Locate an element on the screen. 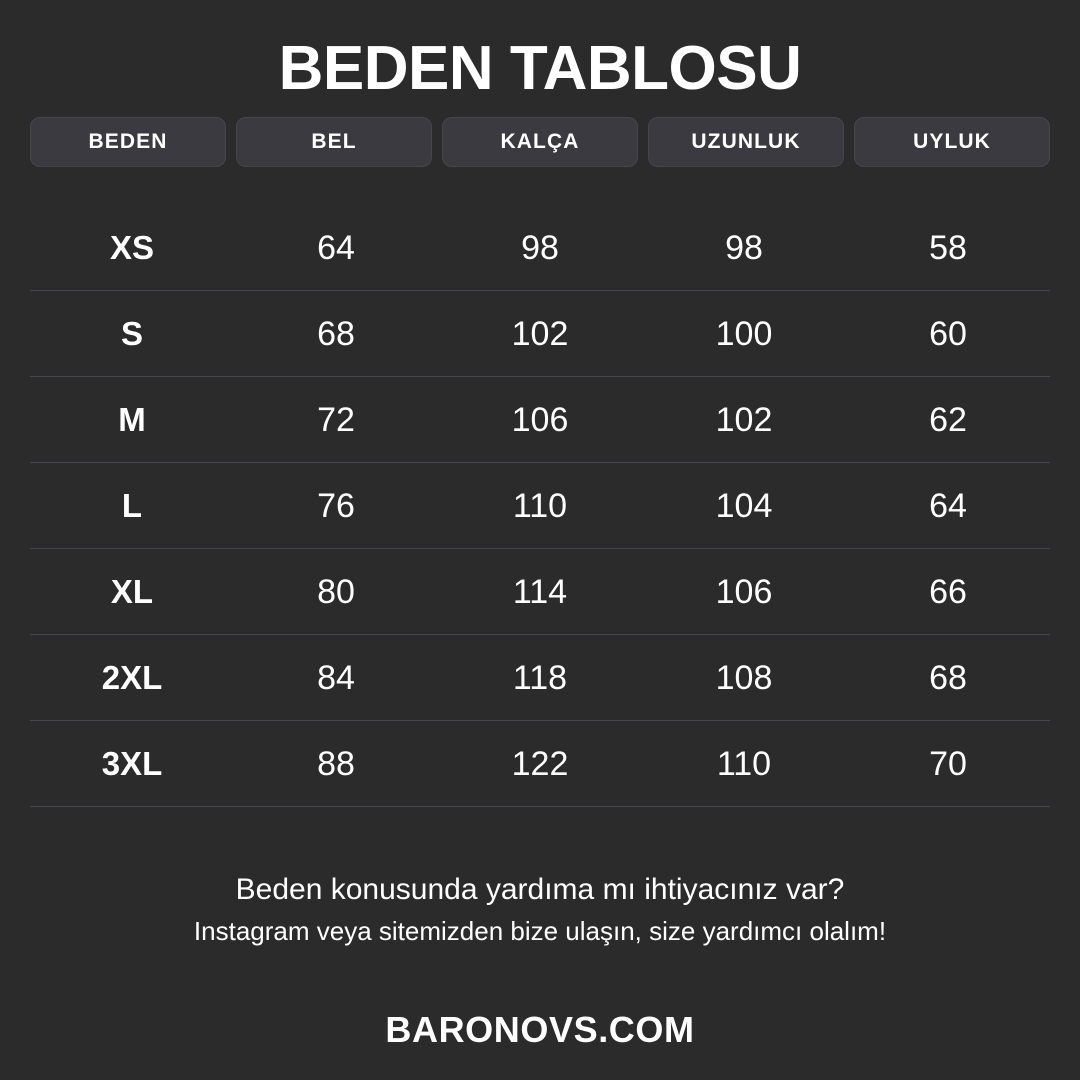  cell-uzunluk: 108 is located at coordinates (744, 677).